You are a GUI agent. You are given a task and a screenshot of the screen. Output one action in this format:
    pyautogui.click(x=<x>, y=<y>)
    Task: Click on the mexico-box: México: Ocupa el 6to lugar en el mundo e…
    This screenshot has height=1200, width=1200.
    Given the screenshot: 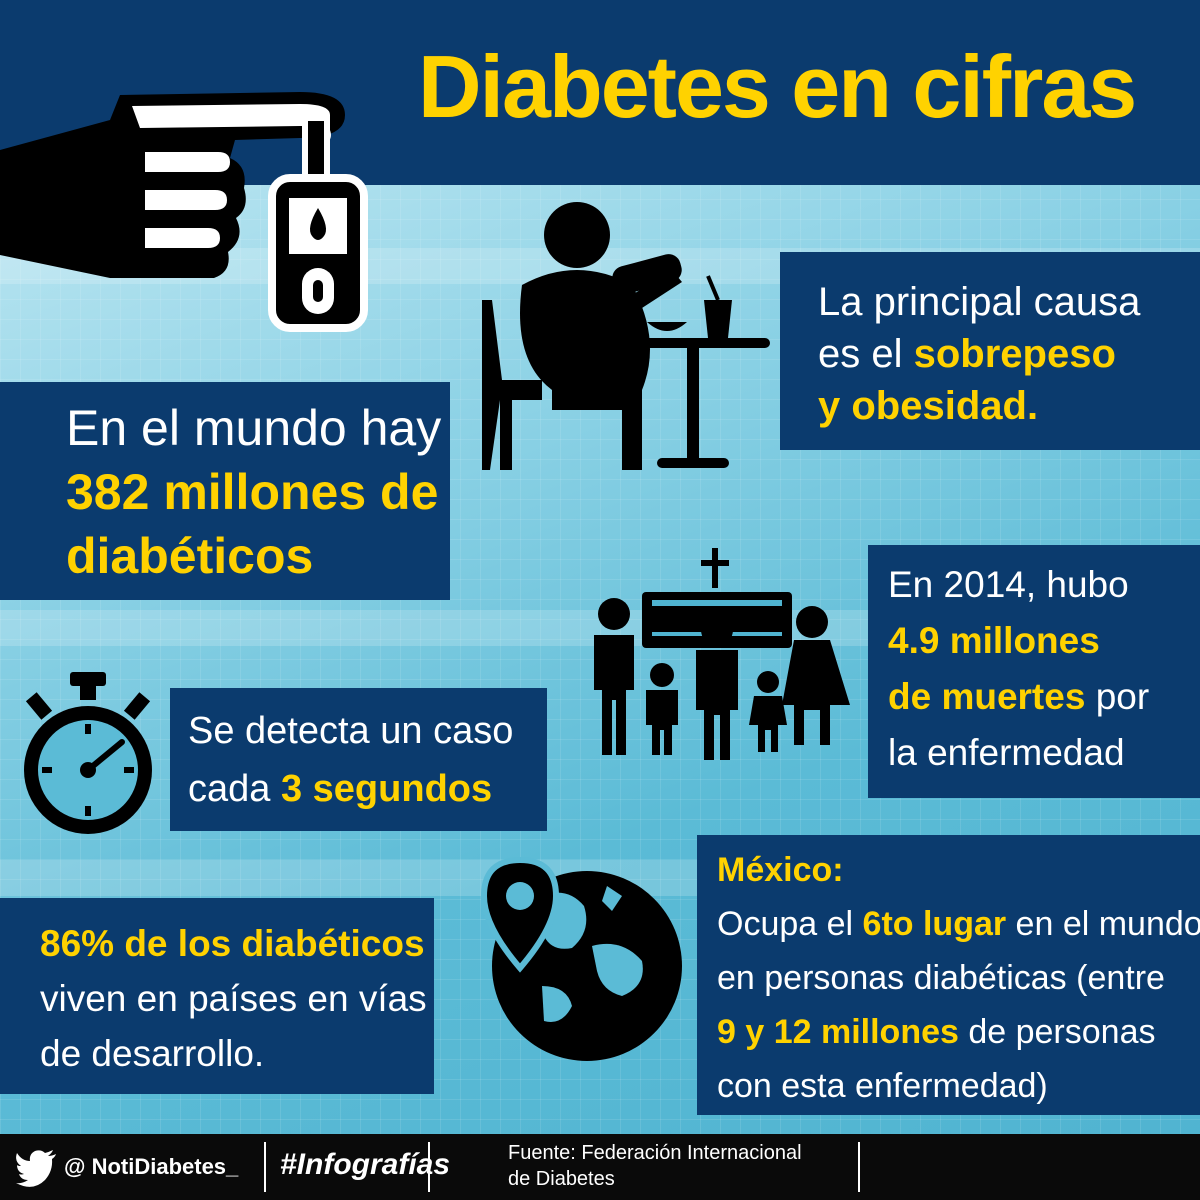 What is the action you would take?
    pyautogui.click(x=948, y=975)
    